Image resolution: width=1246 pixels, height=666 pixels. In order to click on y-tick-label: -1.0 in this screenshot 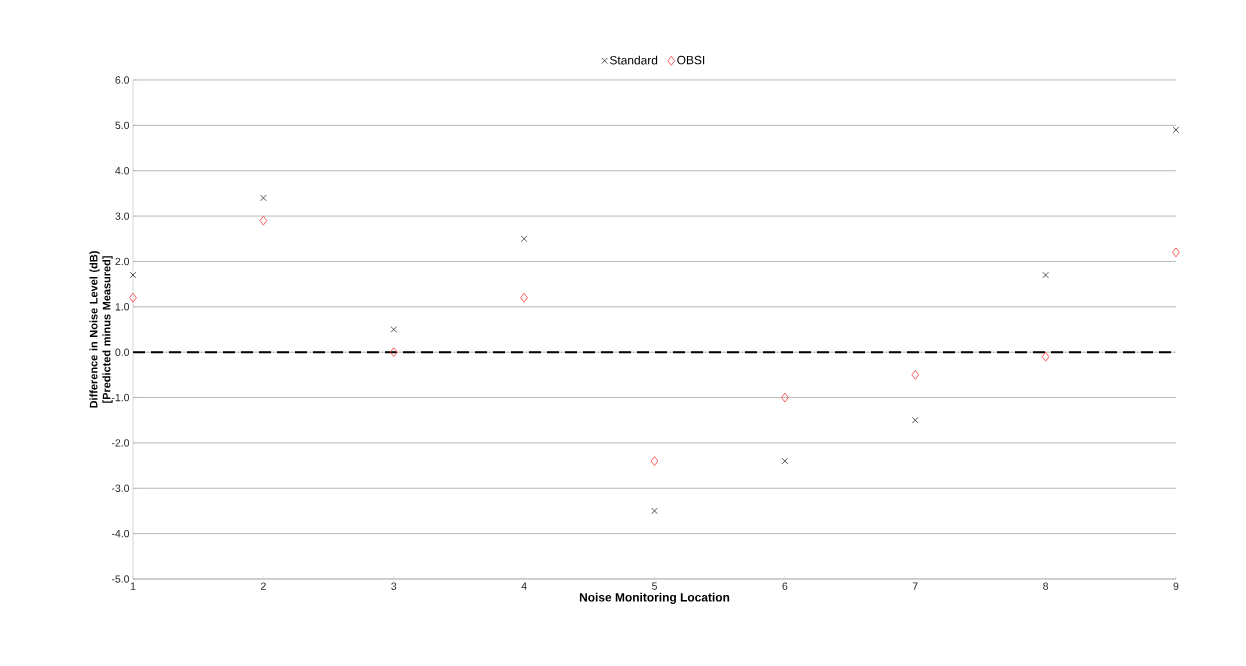, I will do `click(120, 397)`.